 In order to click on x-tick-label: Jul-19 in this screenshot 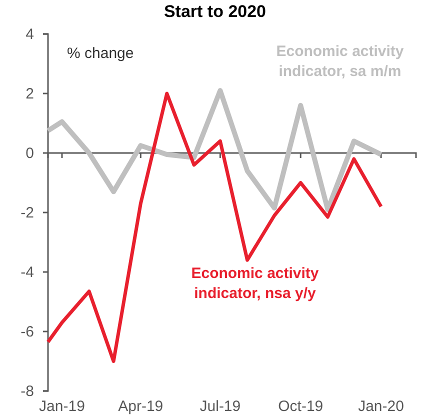, I will do `click(220, 406)`.